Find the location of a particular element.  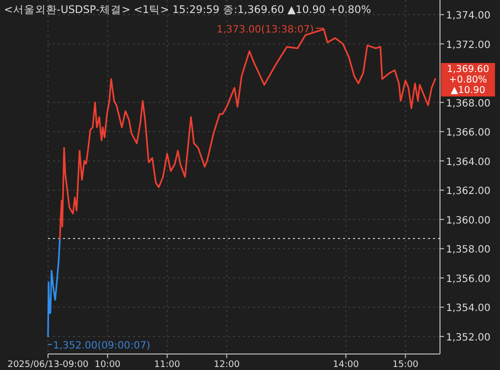

y-tick-label: 1,368.00 is located at coordinates (468, 104).